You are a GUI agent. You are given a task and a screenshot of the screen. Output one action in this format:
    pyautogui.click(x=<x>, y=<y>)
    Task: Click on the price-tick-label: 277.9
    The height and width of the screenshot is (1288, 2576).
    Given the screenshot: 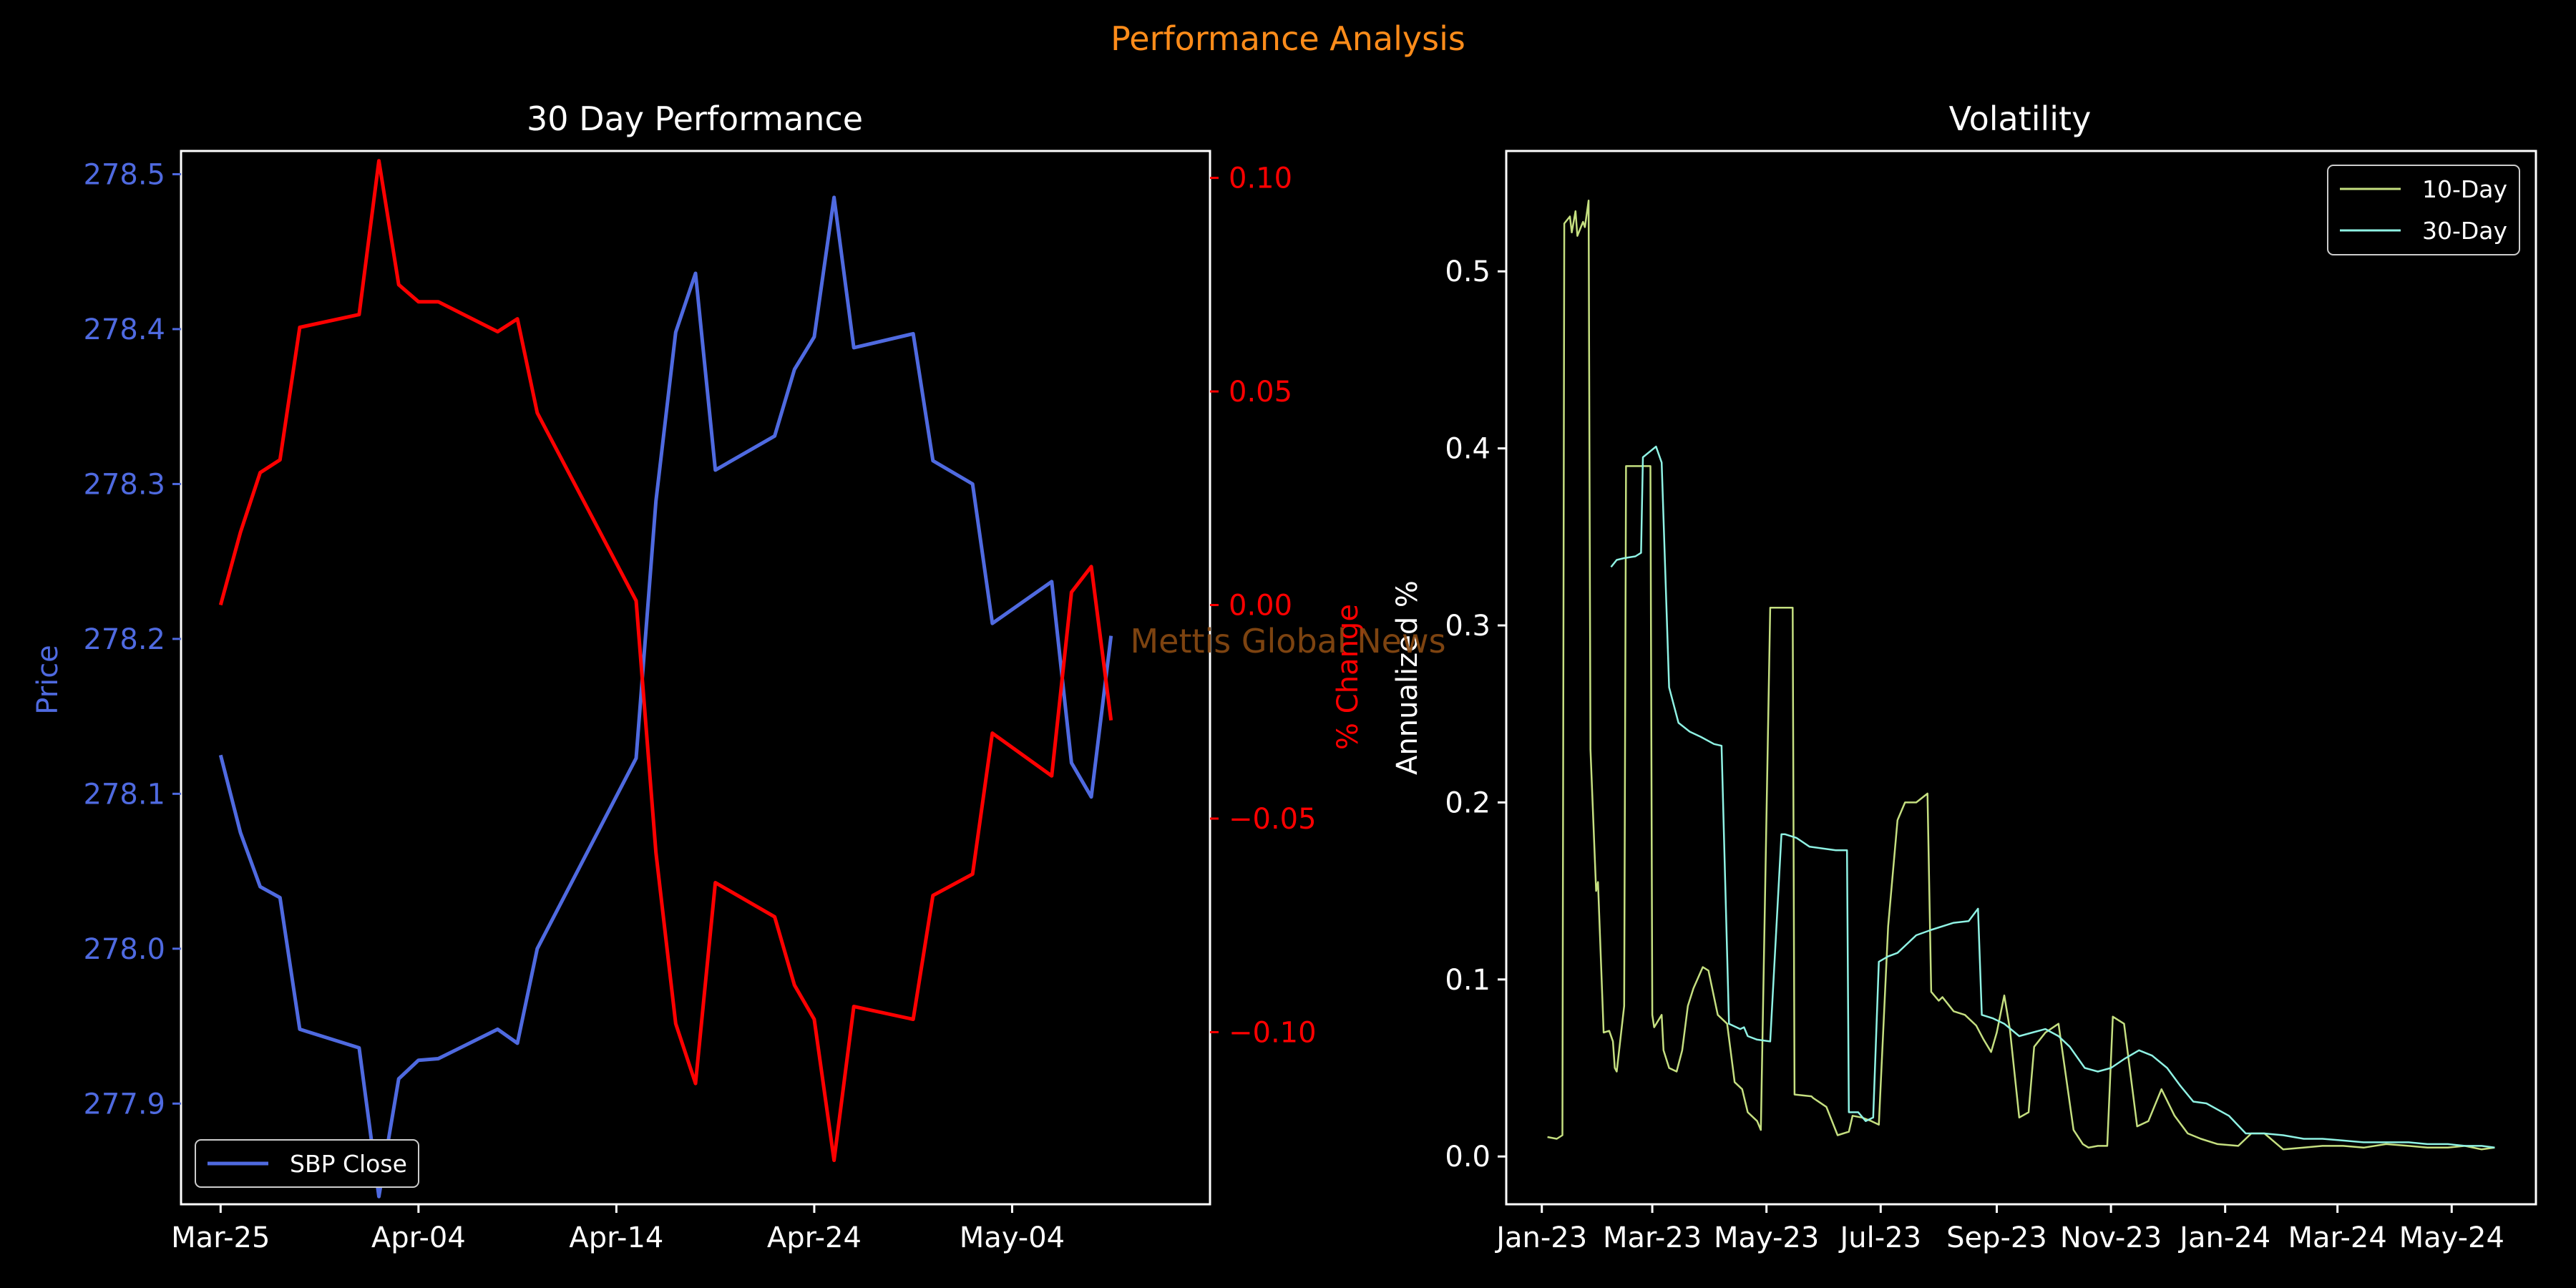 What is the action you would take?
    pyautogui.click(x=124, y=1104)
    